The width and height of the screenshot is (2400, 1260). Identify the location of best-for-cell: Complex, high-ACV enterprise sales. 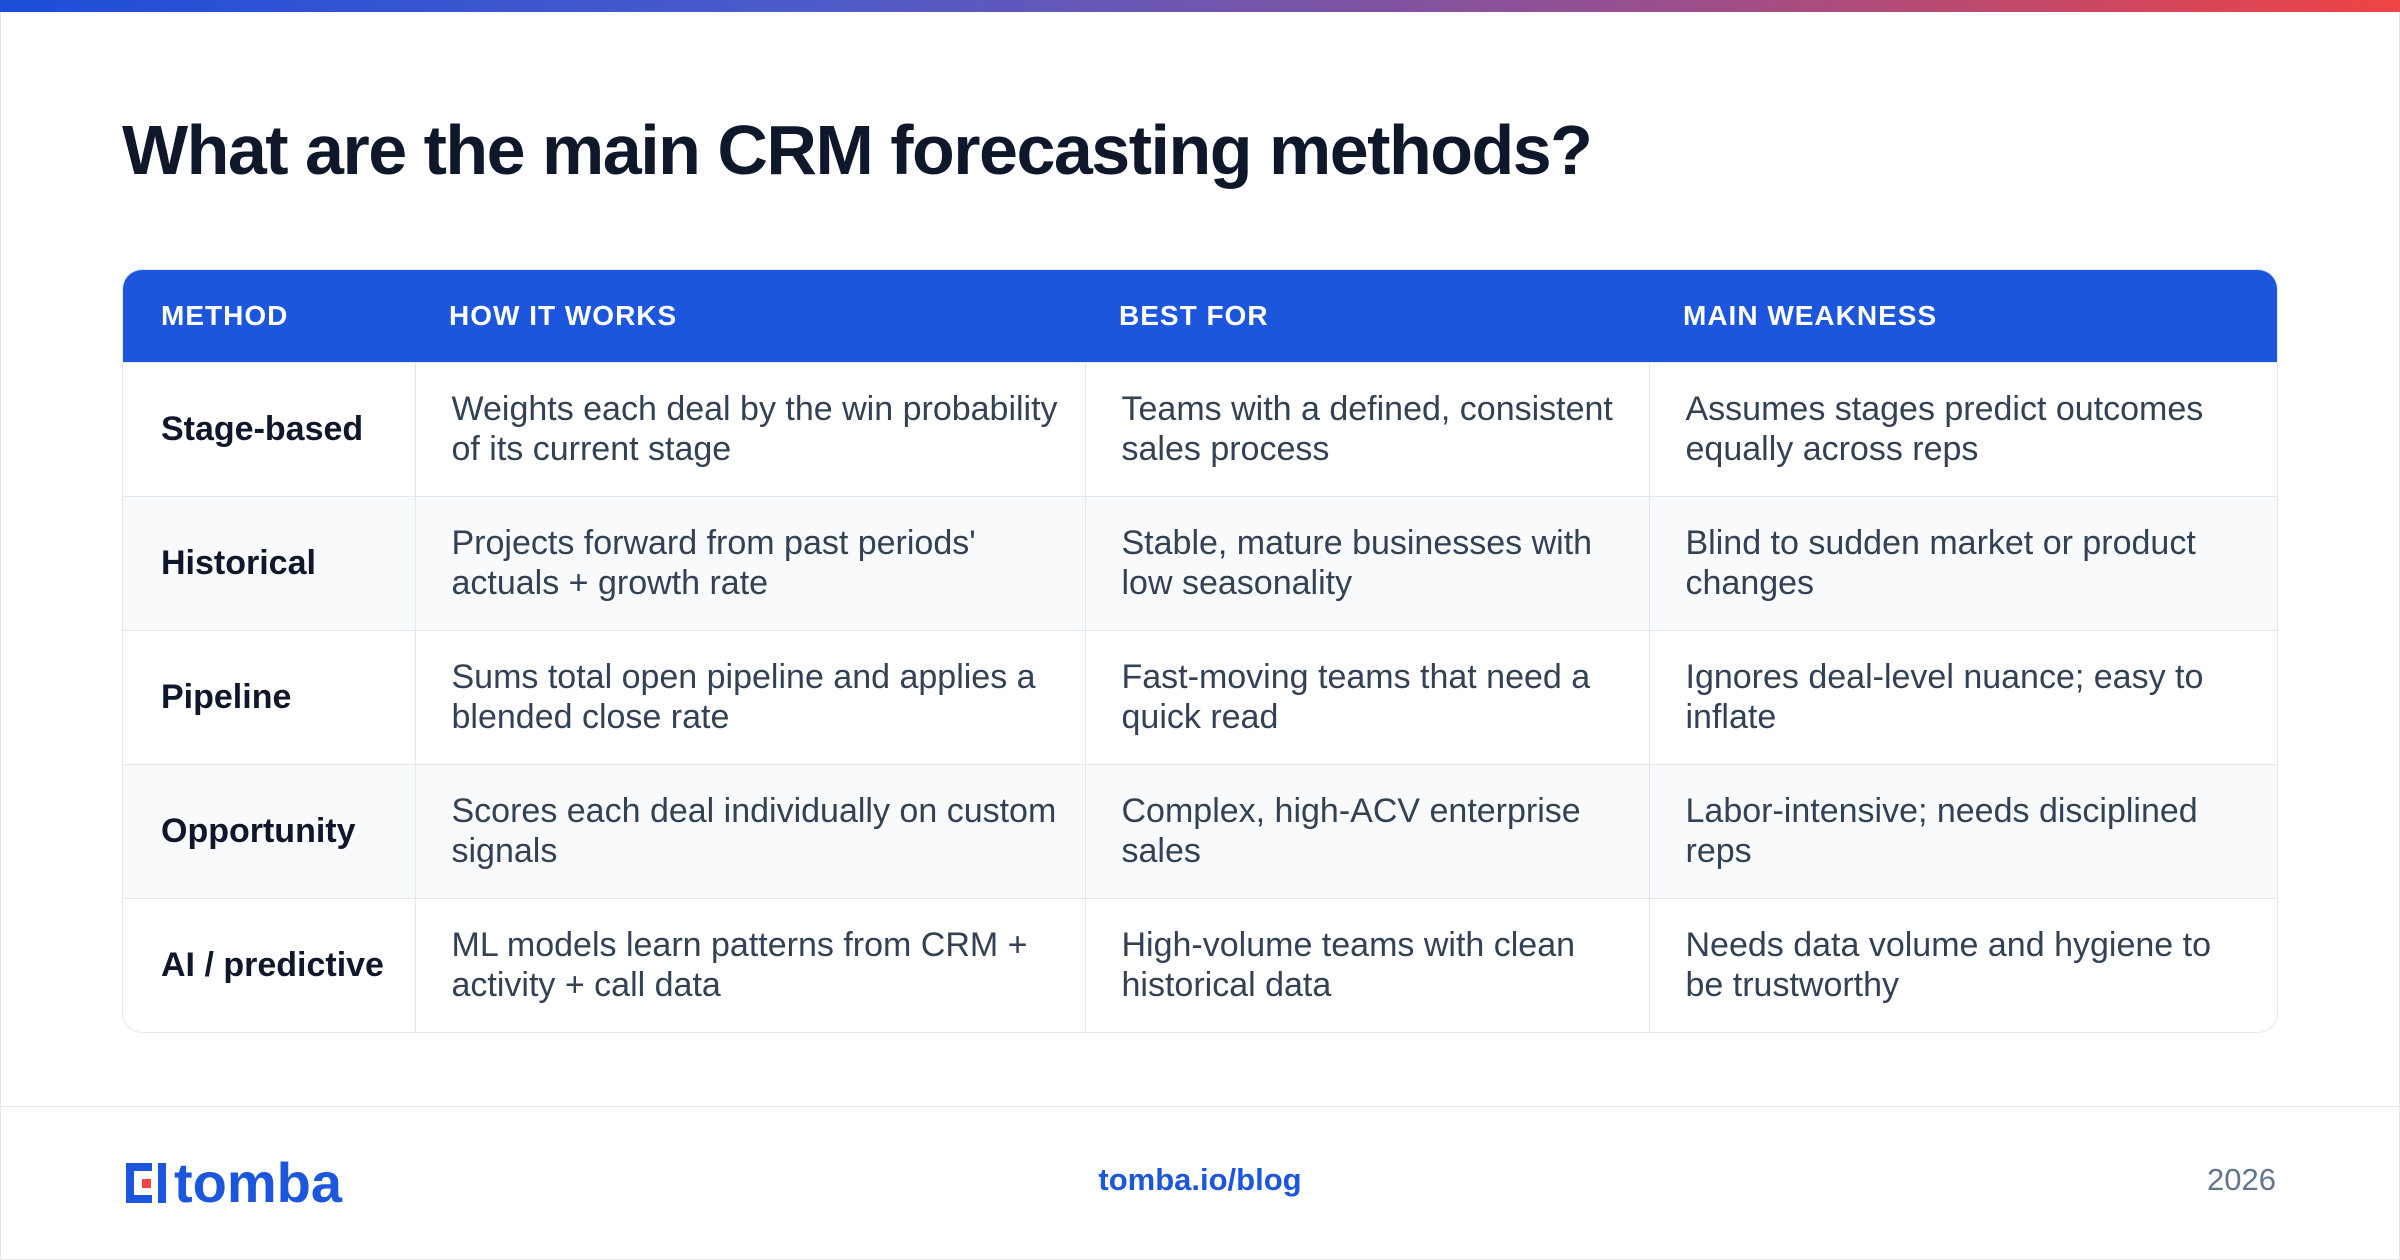
(1366, 830).